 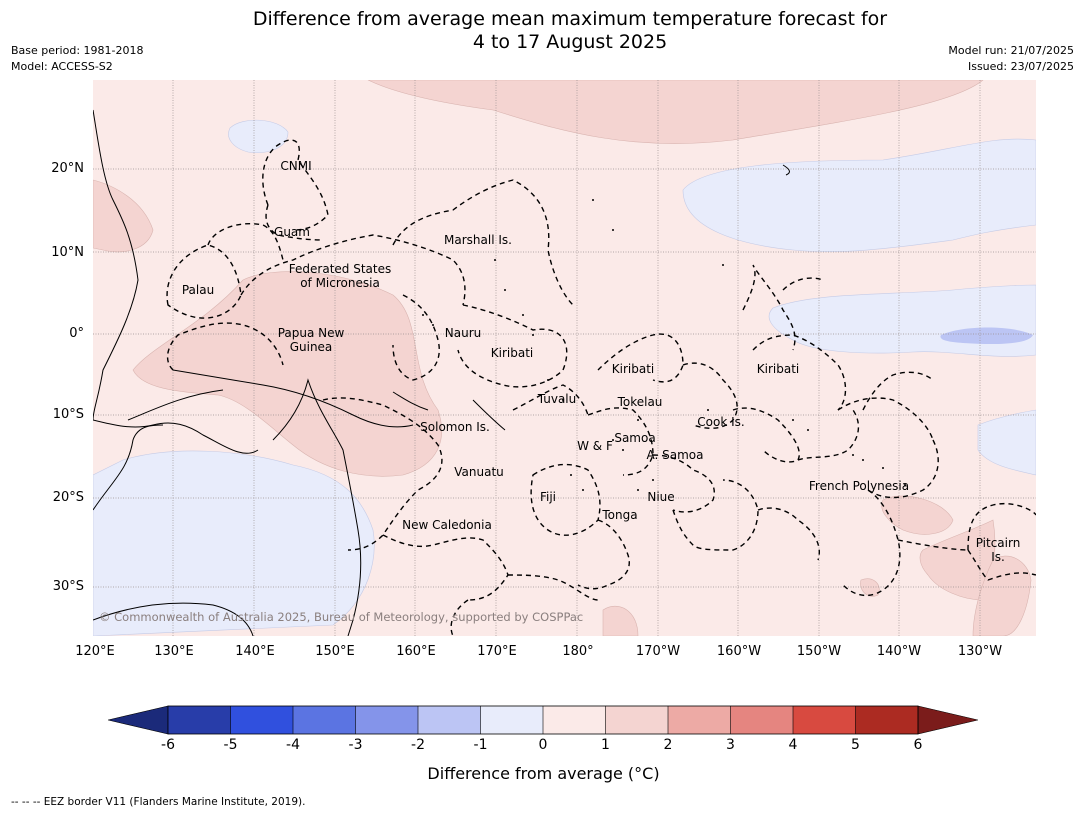 What do you see at coordinates (543, 745) in the screenshot?
I see `colorbar-tick: 0` at bounding box center [543, 745].